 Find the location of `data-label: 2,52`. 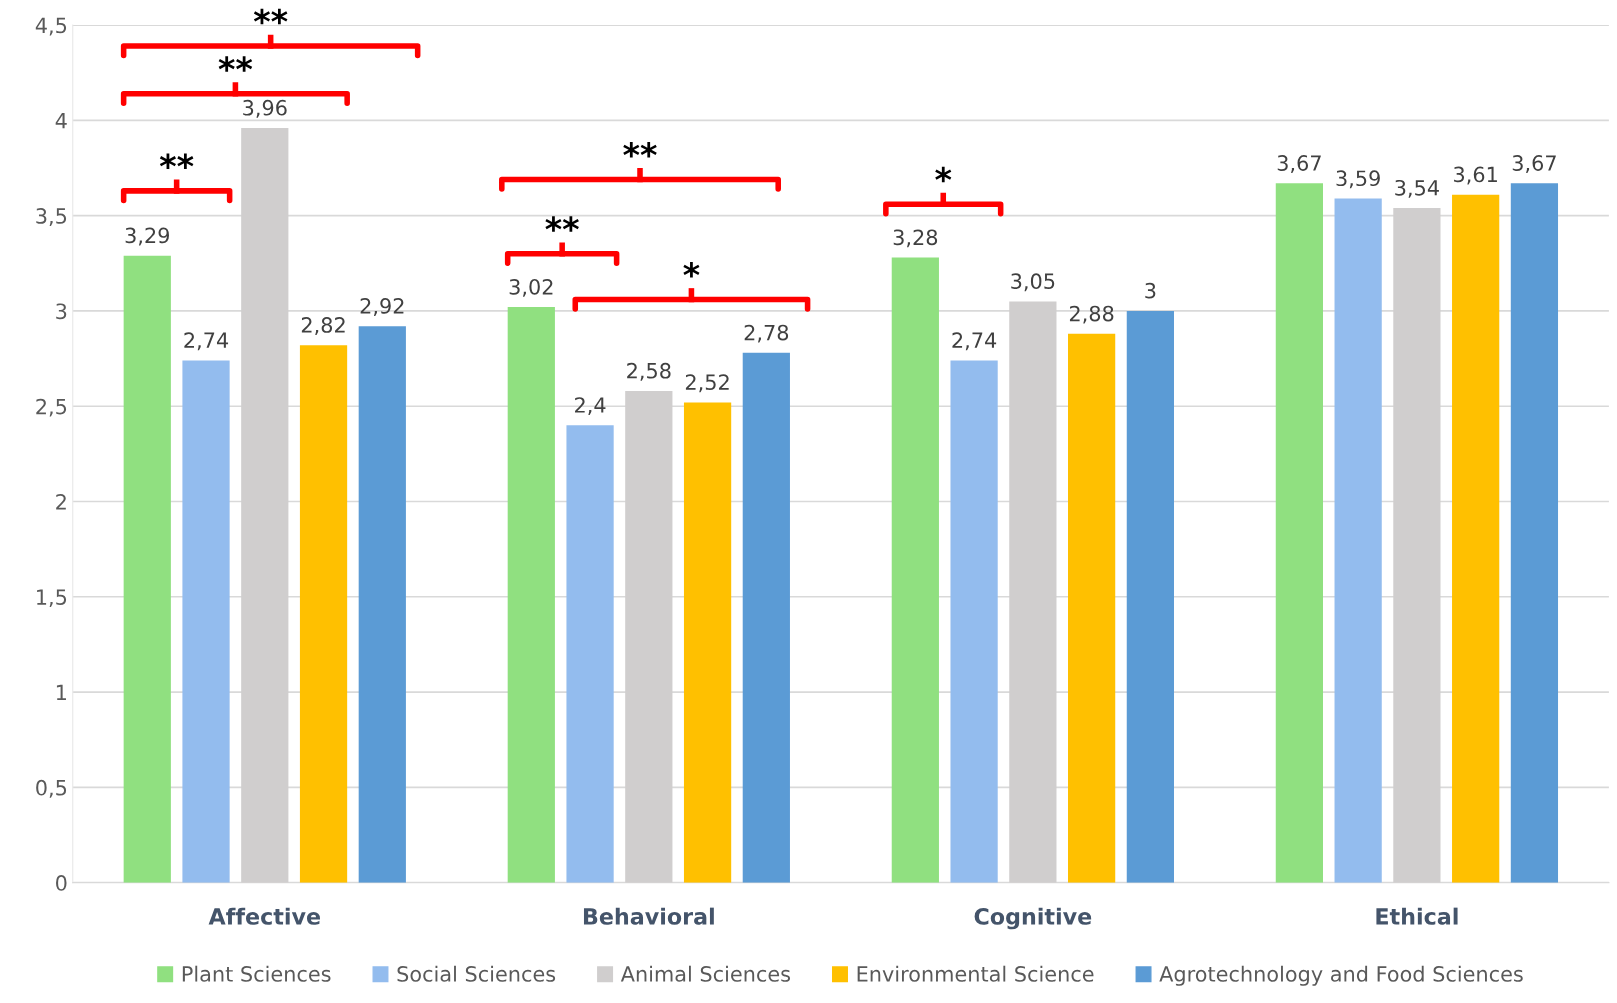

data-label: 2,52 is located at coordinates (707, 383).